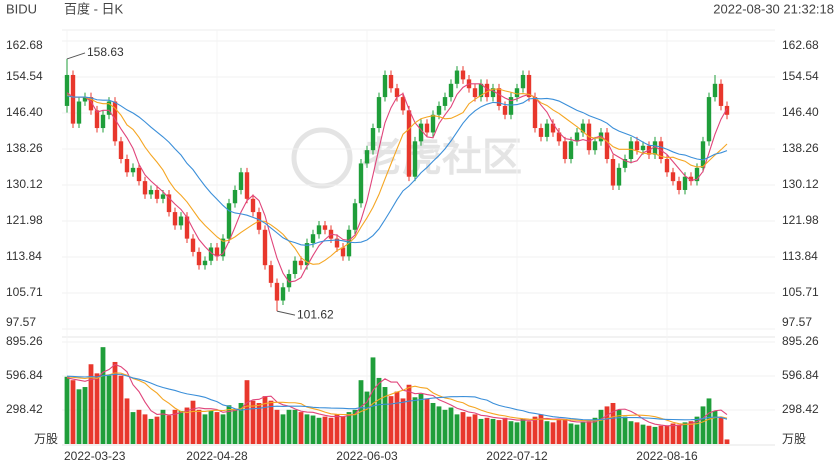  I want to click on volume-tick-label-right: 596.84, so click(800, 375).